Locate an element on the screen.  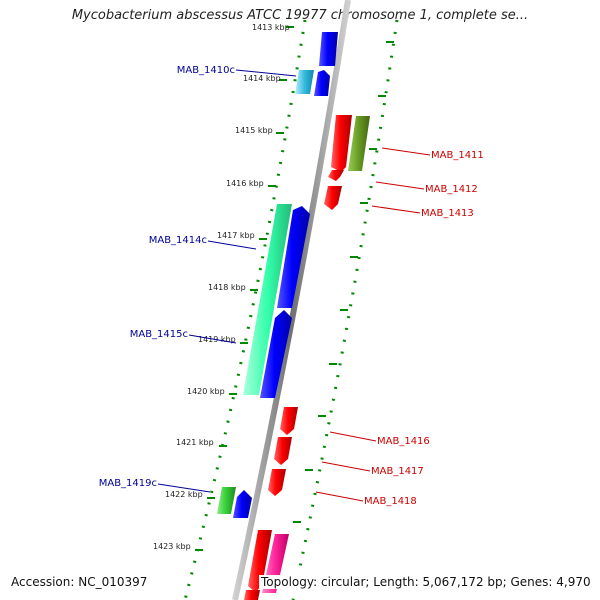
orf-olive is located at coordinates (359, 143).